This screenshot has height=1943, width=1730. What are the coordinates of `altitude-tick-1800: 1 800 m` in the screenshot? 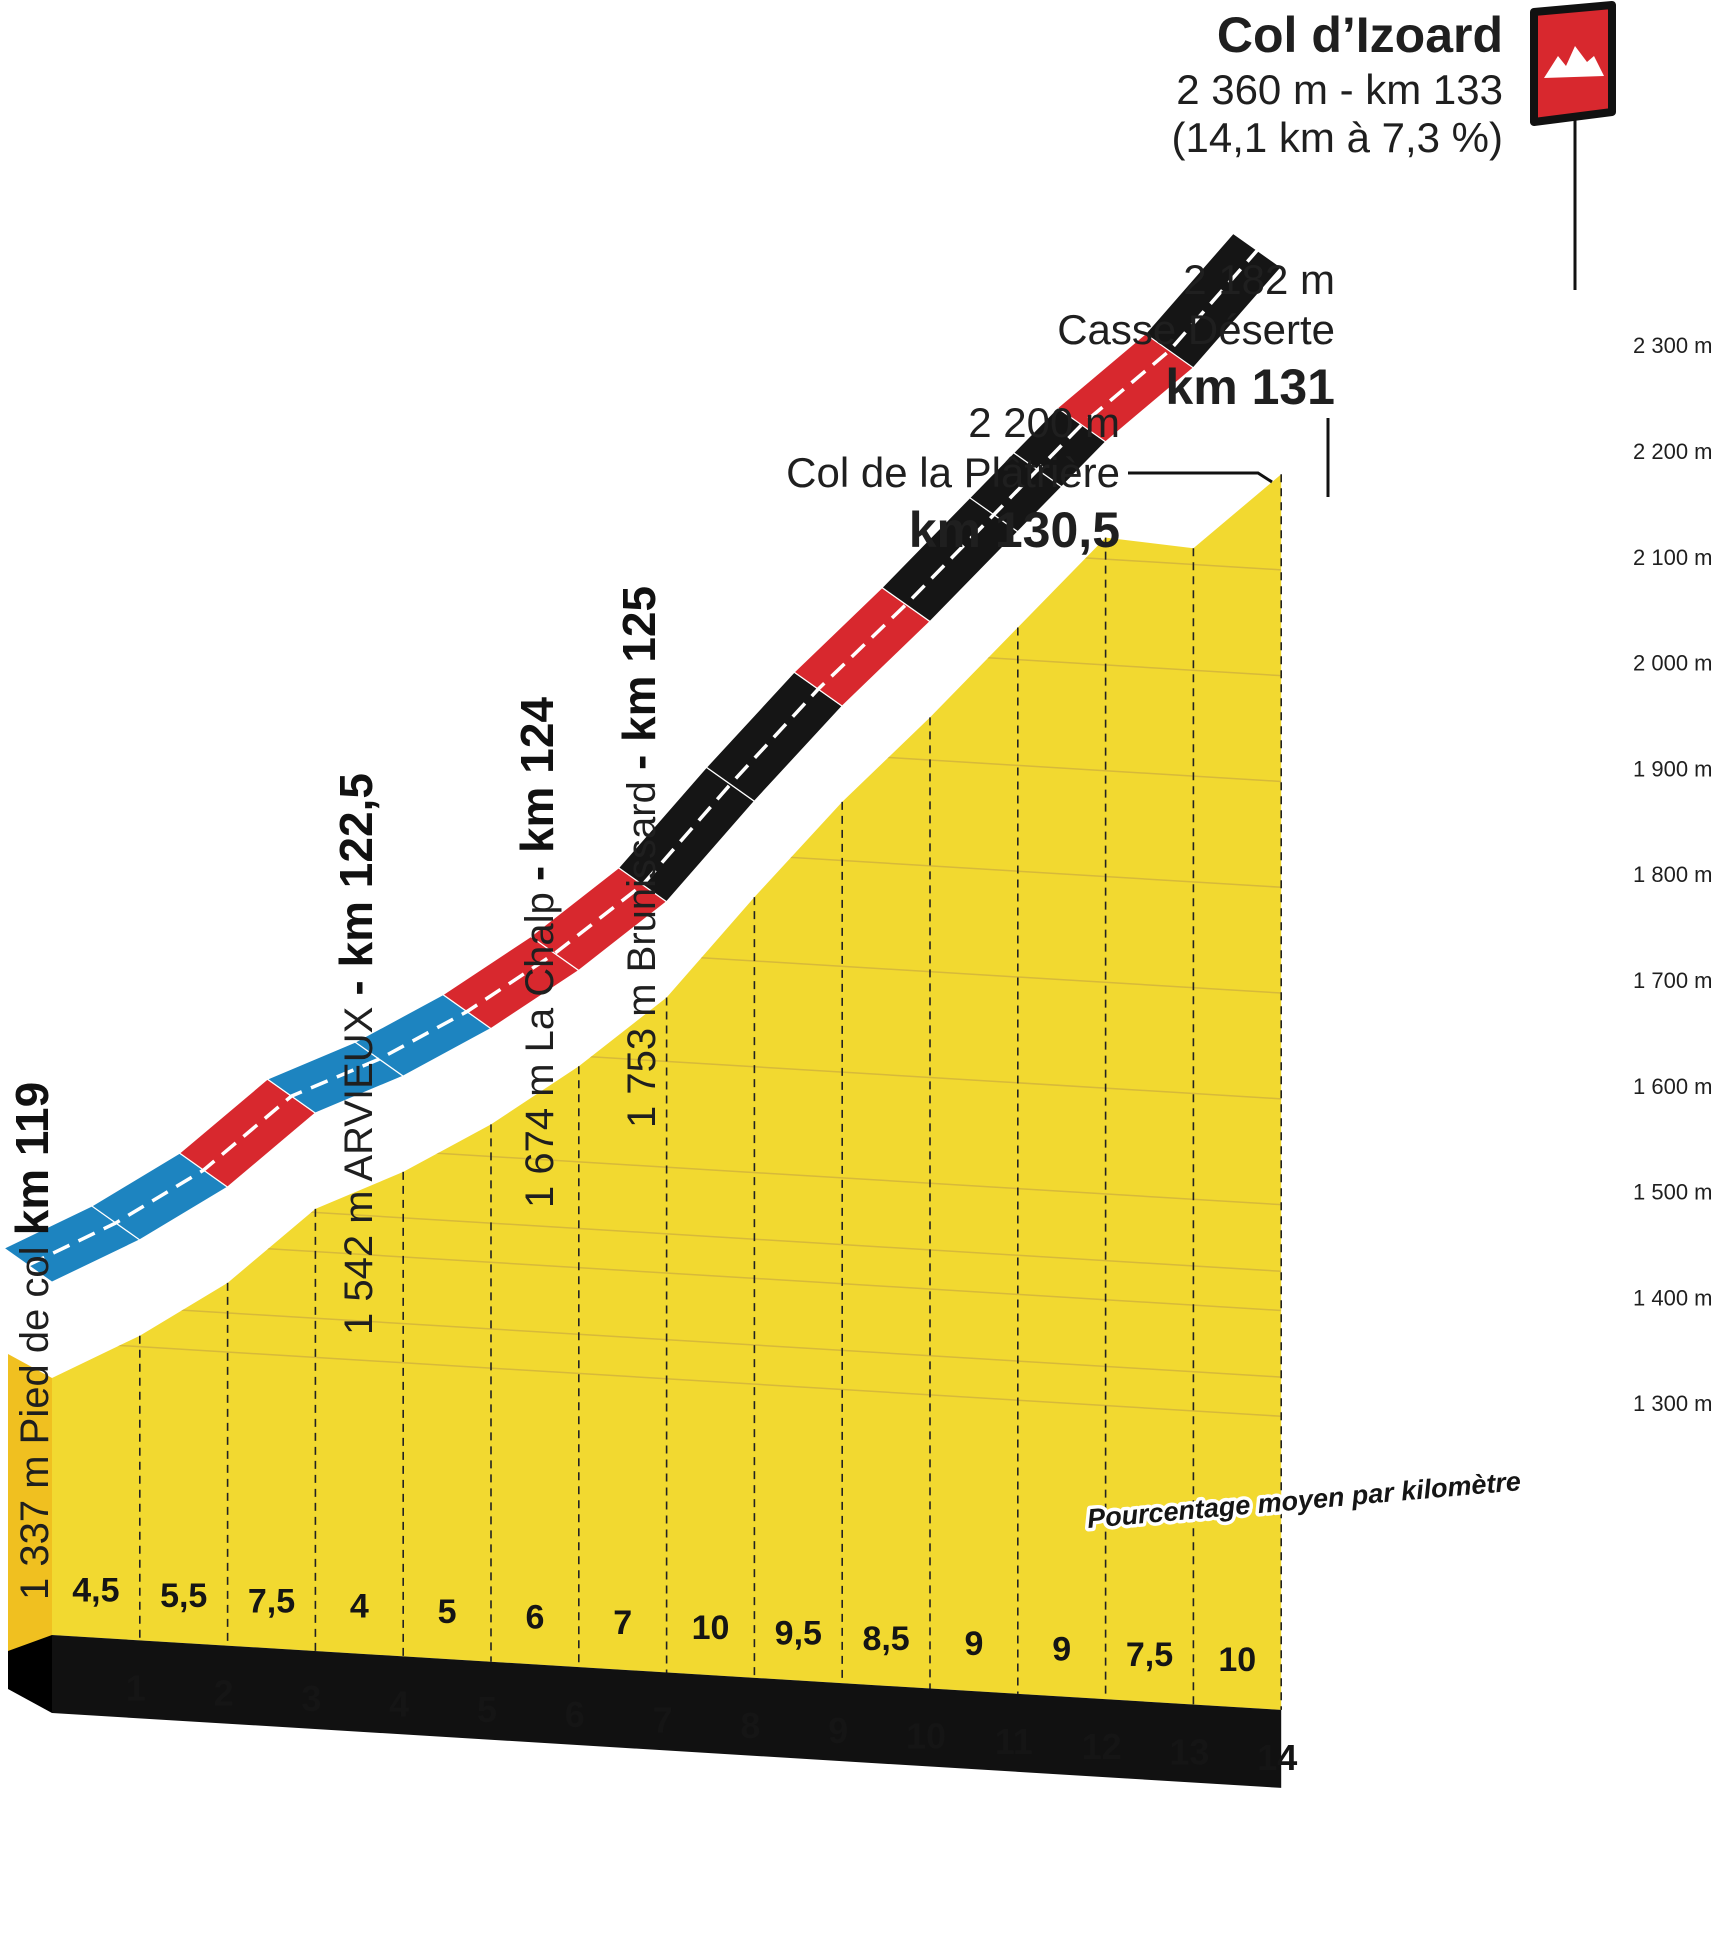 It's located at (1673, 874).